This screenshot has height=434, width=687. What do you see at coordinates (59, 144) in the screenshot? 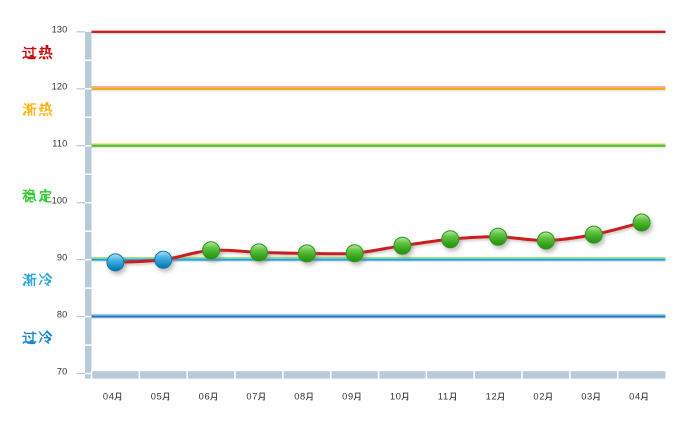
I see `svg-text: 110` at bounding box center [59, 144].